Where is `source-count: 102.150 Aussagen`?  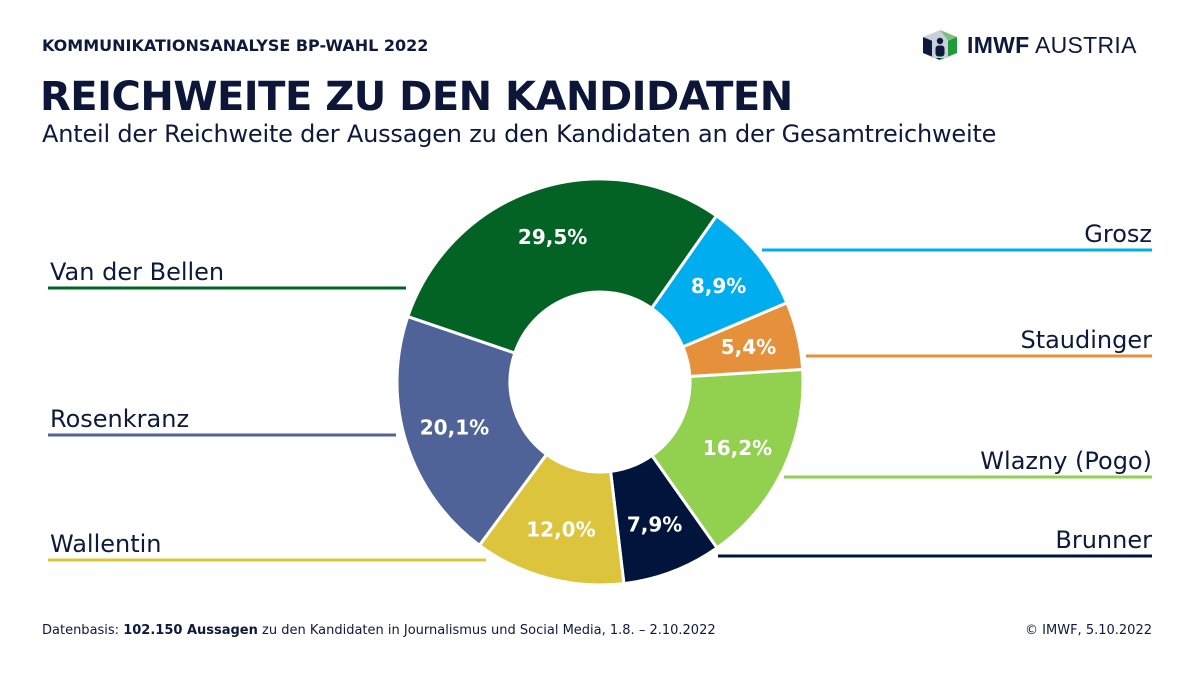 source-count: 102.150 Aussagen is located at coordinates (190, 630).